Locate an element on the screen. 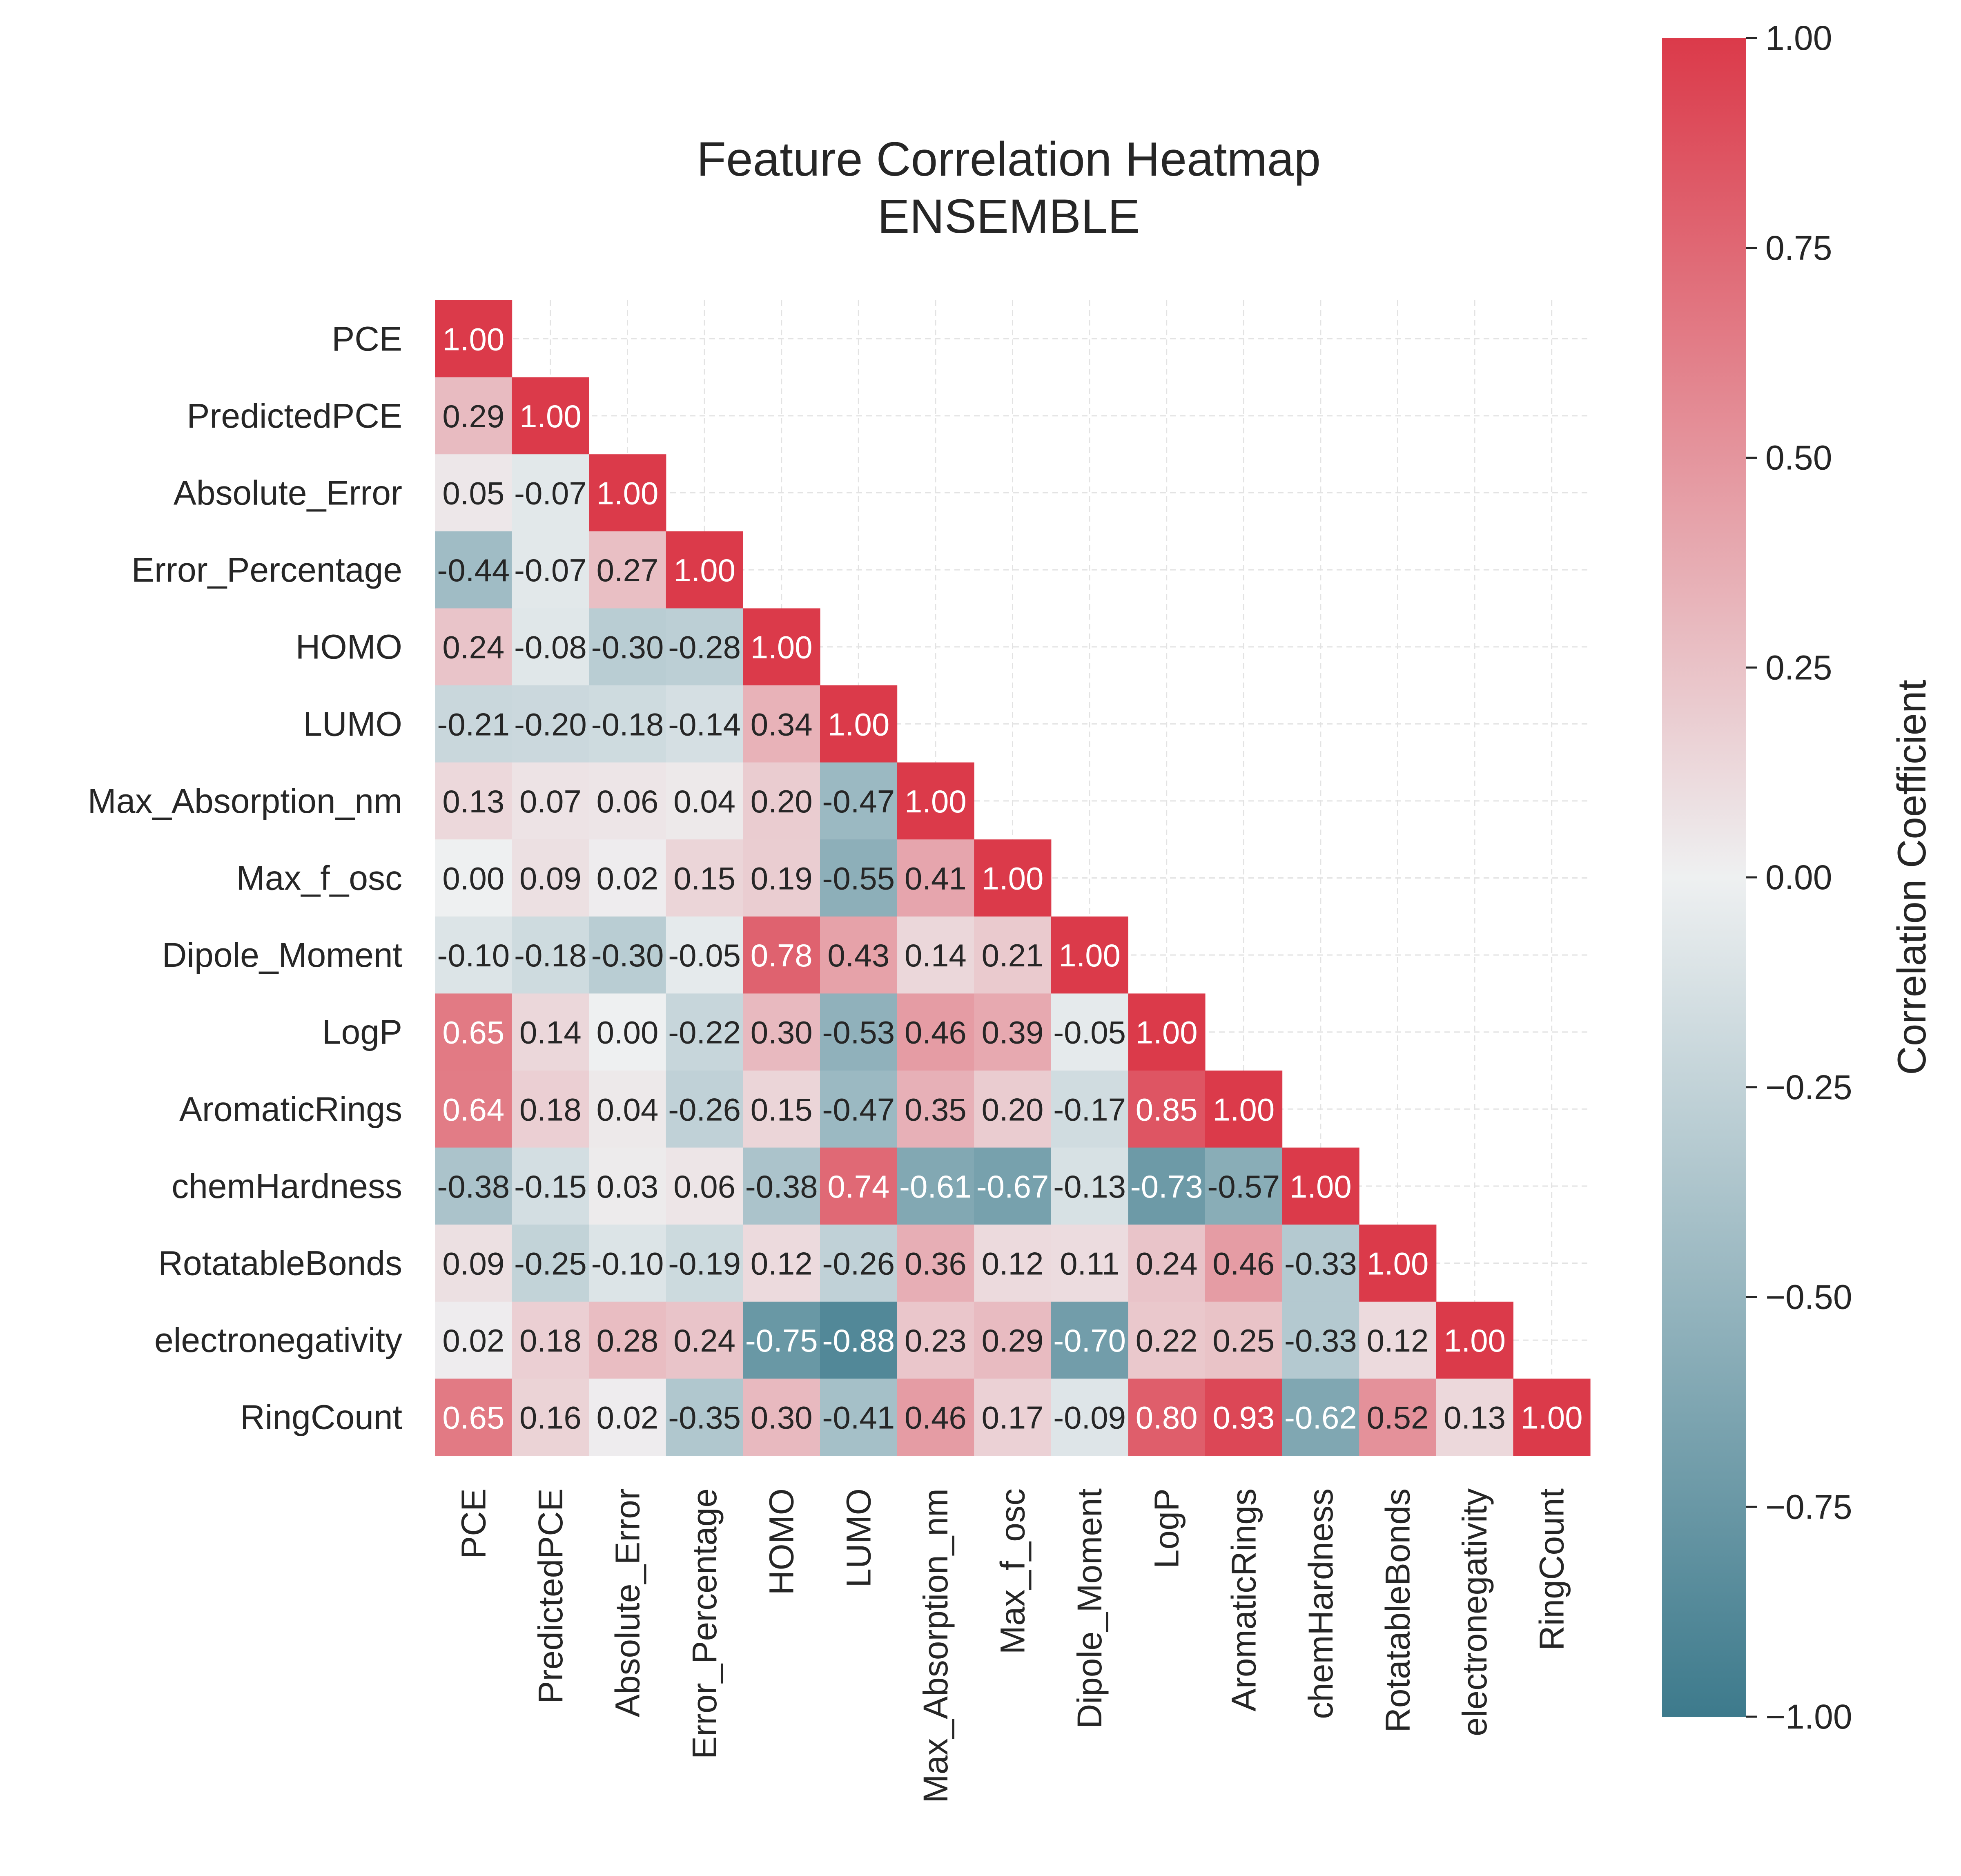 The height and width of the screenshot is (1876, 1961). heatmap-cell-value: 0.36 is located at coordinates (936, 1264).